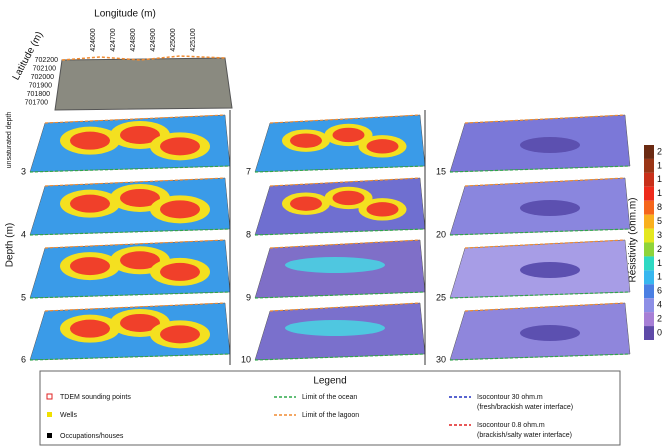  What do you see at coordinates (510, 397) in the screenshot?
I see `legend-label: Isocontour 30 ohm.m` at bounding box center [510, 397].